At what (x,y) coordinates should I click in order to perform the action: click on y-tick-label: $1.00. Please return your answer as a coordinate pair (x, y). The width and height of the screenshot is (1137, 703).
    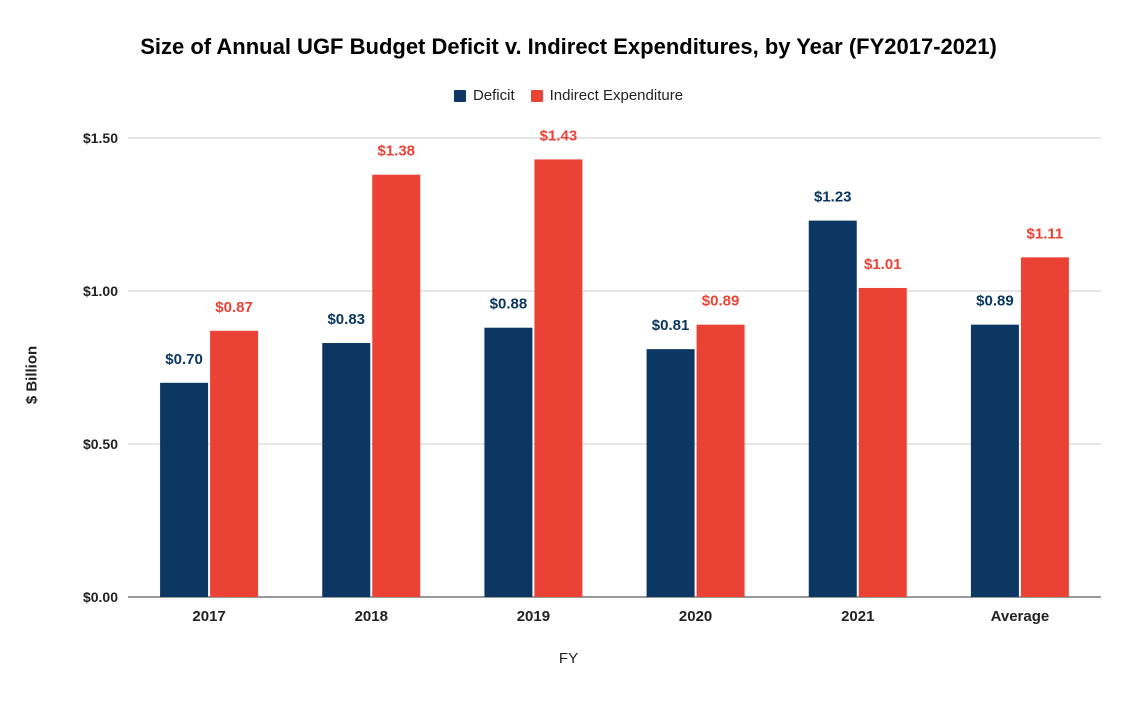
    Looking at the image, I should click on (100, 291).